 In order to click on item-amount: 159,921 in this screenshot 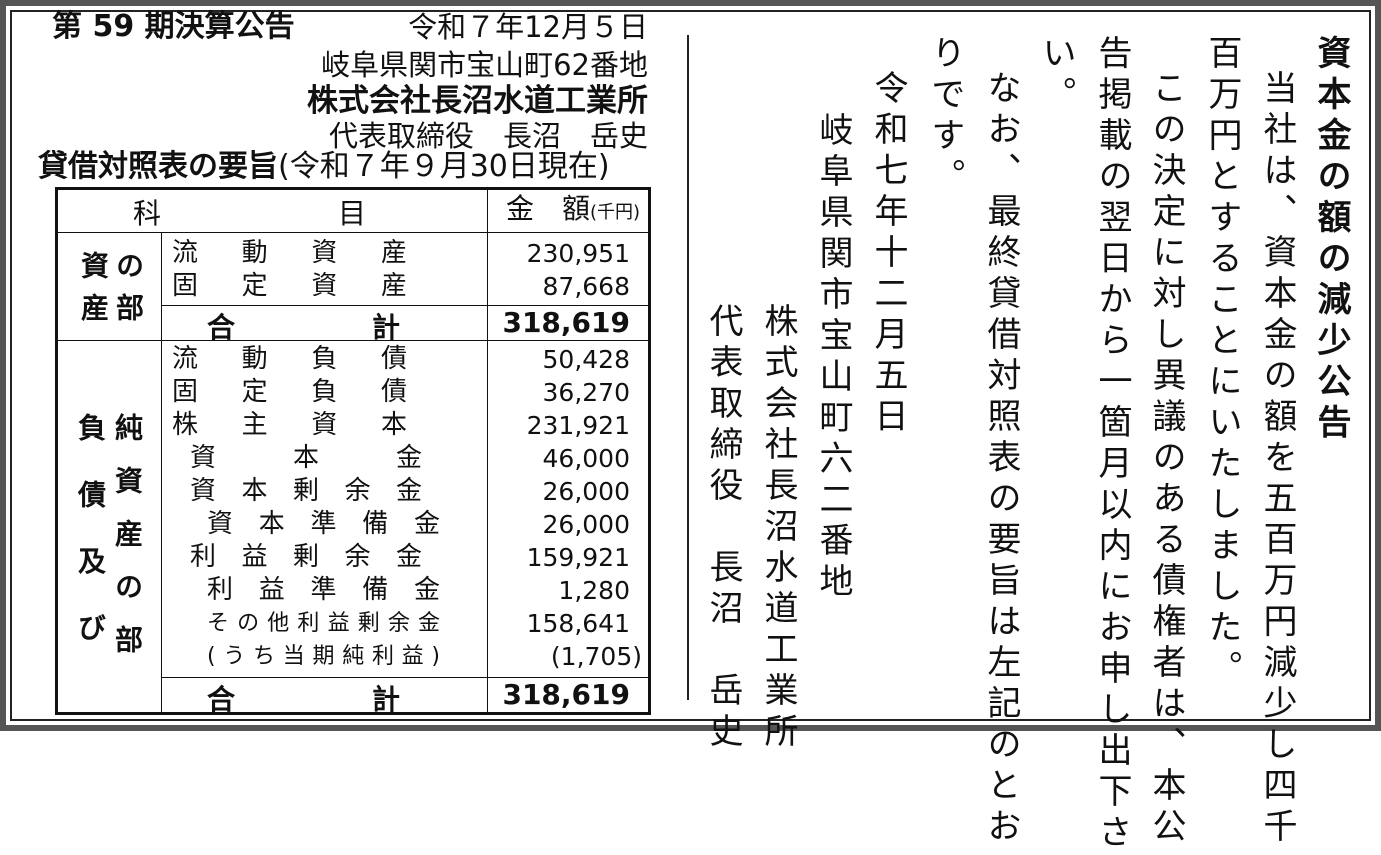, I will do `click(578, 557)`.